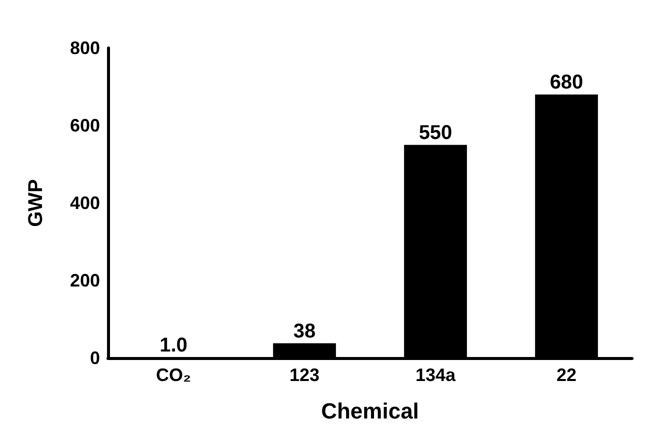  I want to click on x-axis-title: Chemical, so click(370, 411).